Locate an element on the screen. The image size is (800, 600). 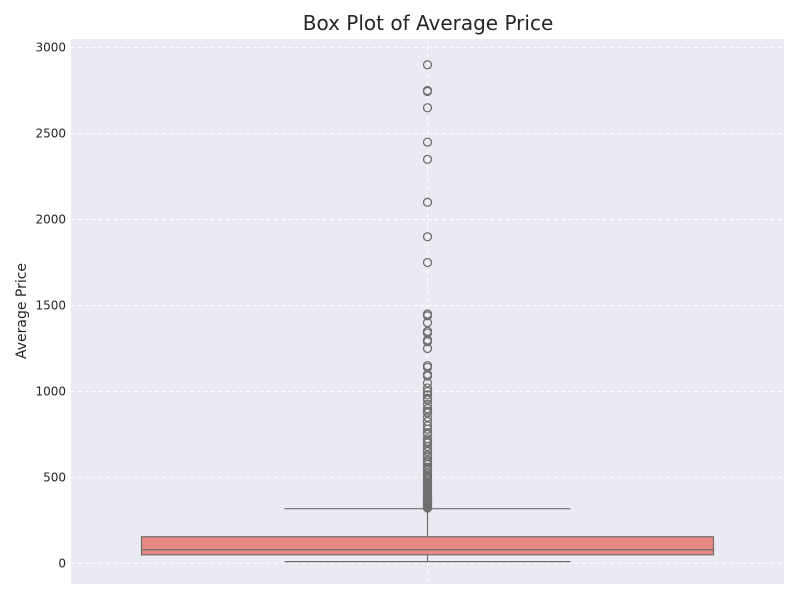
y-tick-label: 500 is located at coordinates (54, 477).